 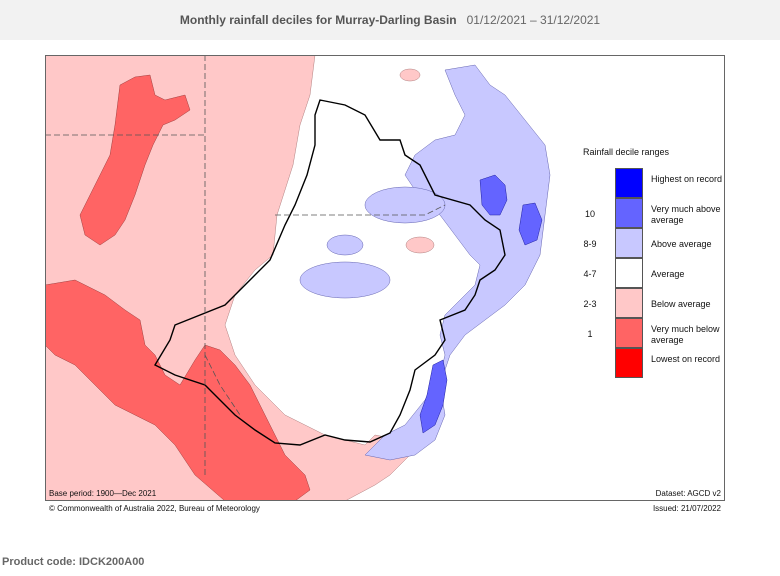 What do you see at coordinates (178, 389) in the screenshot?
I see `very-much-below-region-southwest` at bounding box center [178, 389].